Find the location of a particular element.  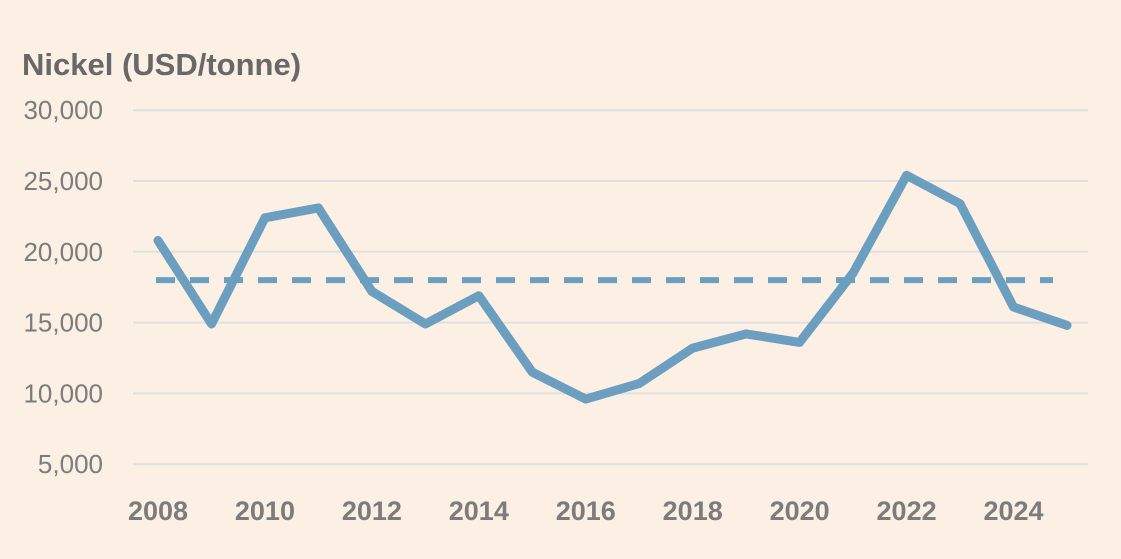

y-axis-tick-label: 15,000 is located at coordinates (63, 323).